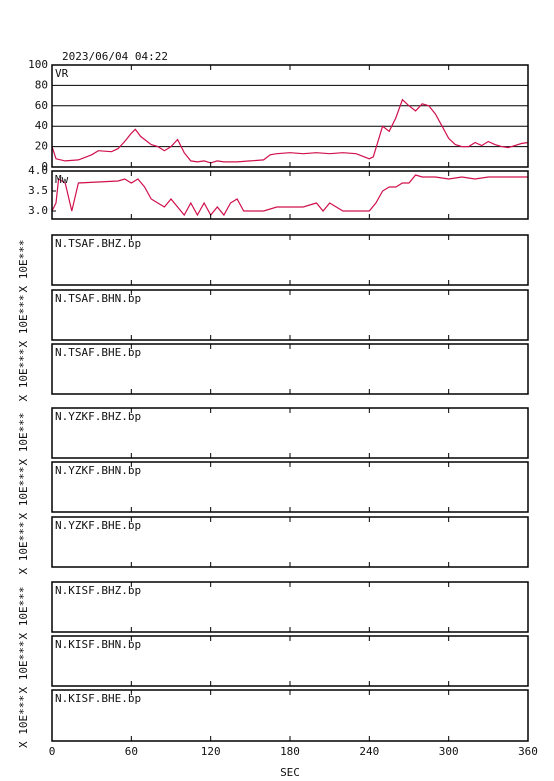 Image resolution: width=554 pixels, height=781 pixels. I want to click on y-tick-label: 80, so click(41, 84).